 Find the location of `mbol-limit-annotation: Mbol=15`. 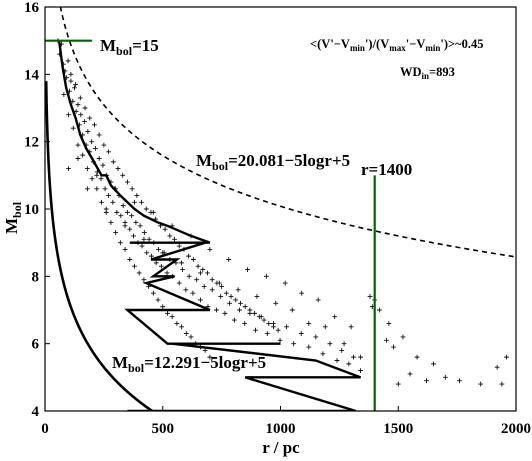

mbol-limit-annotation: Mbol=15 is located at coordinates (129, 47).